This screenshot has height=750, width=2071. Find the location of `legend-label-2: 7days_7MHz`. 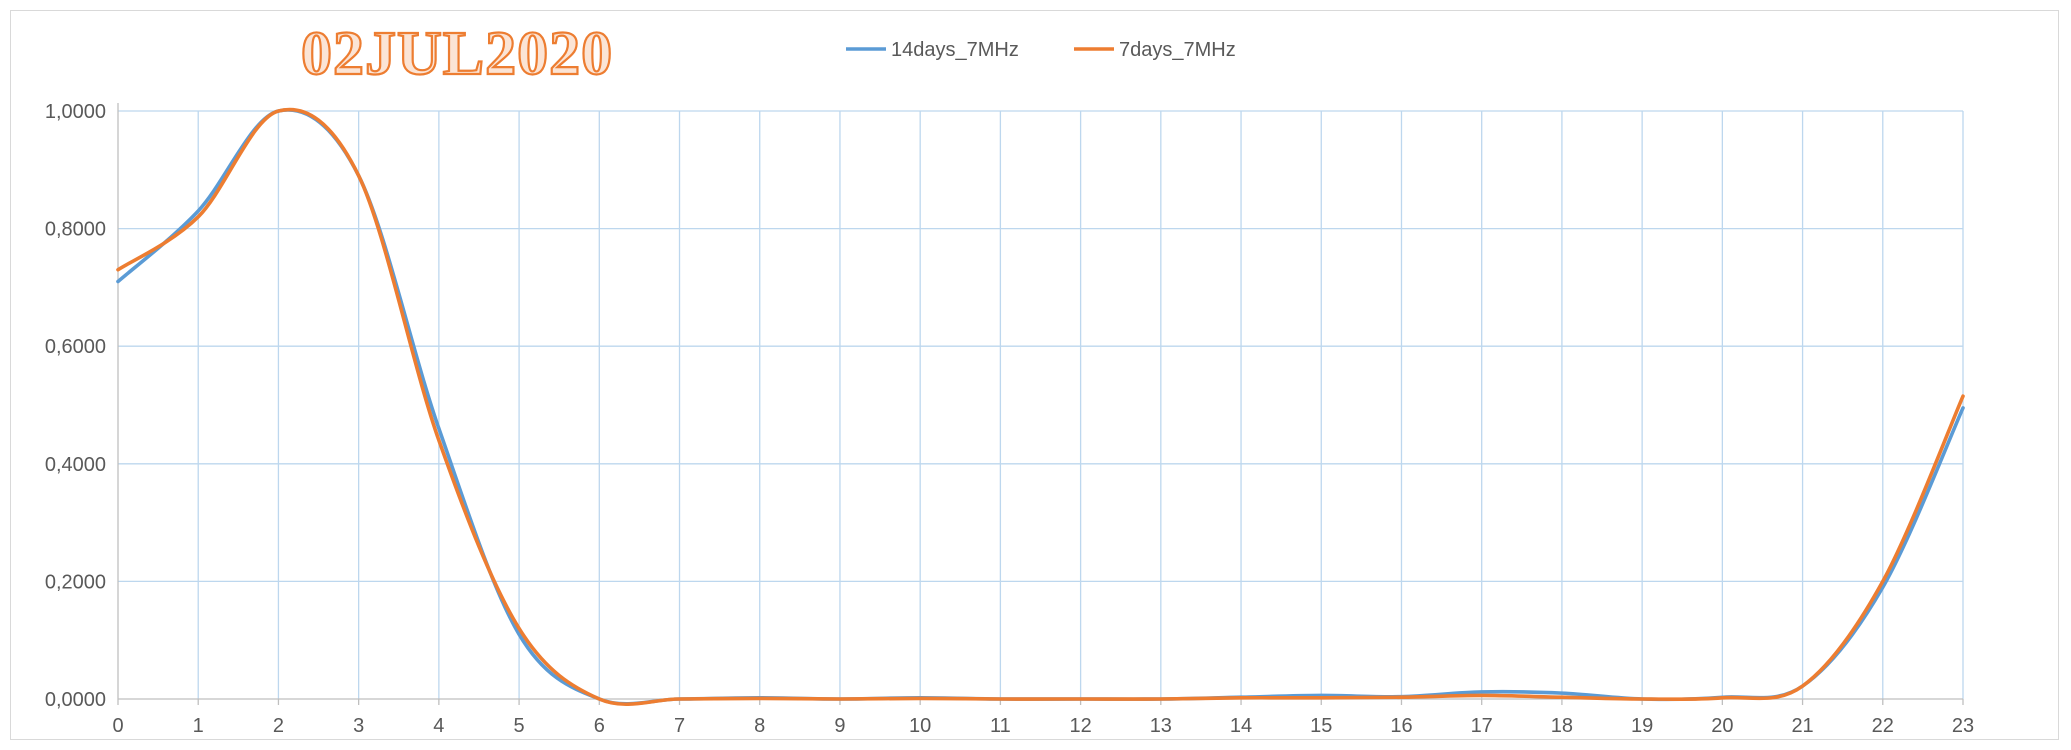

legend-label-2: 7days_7MHz is located at coordinates (1177, 50).